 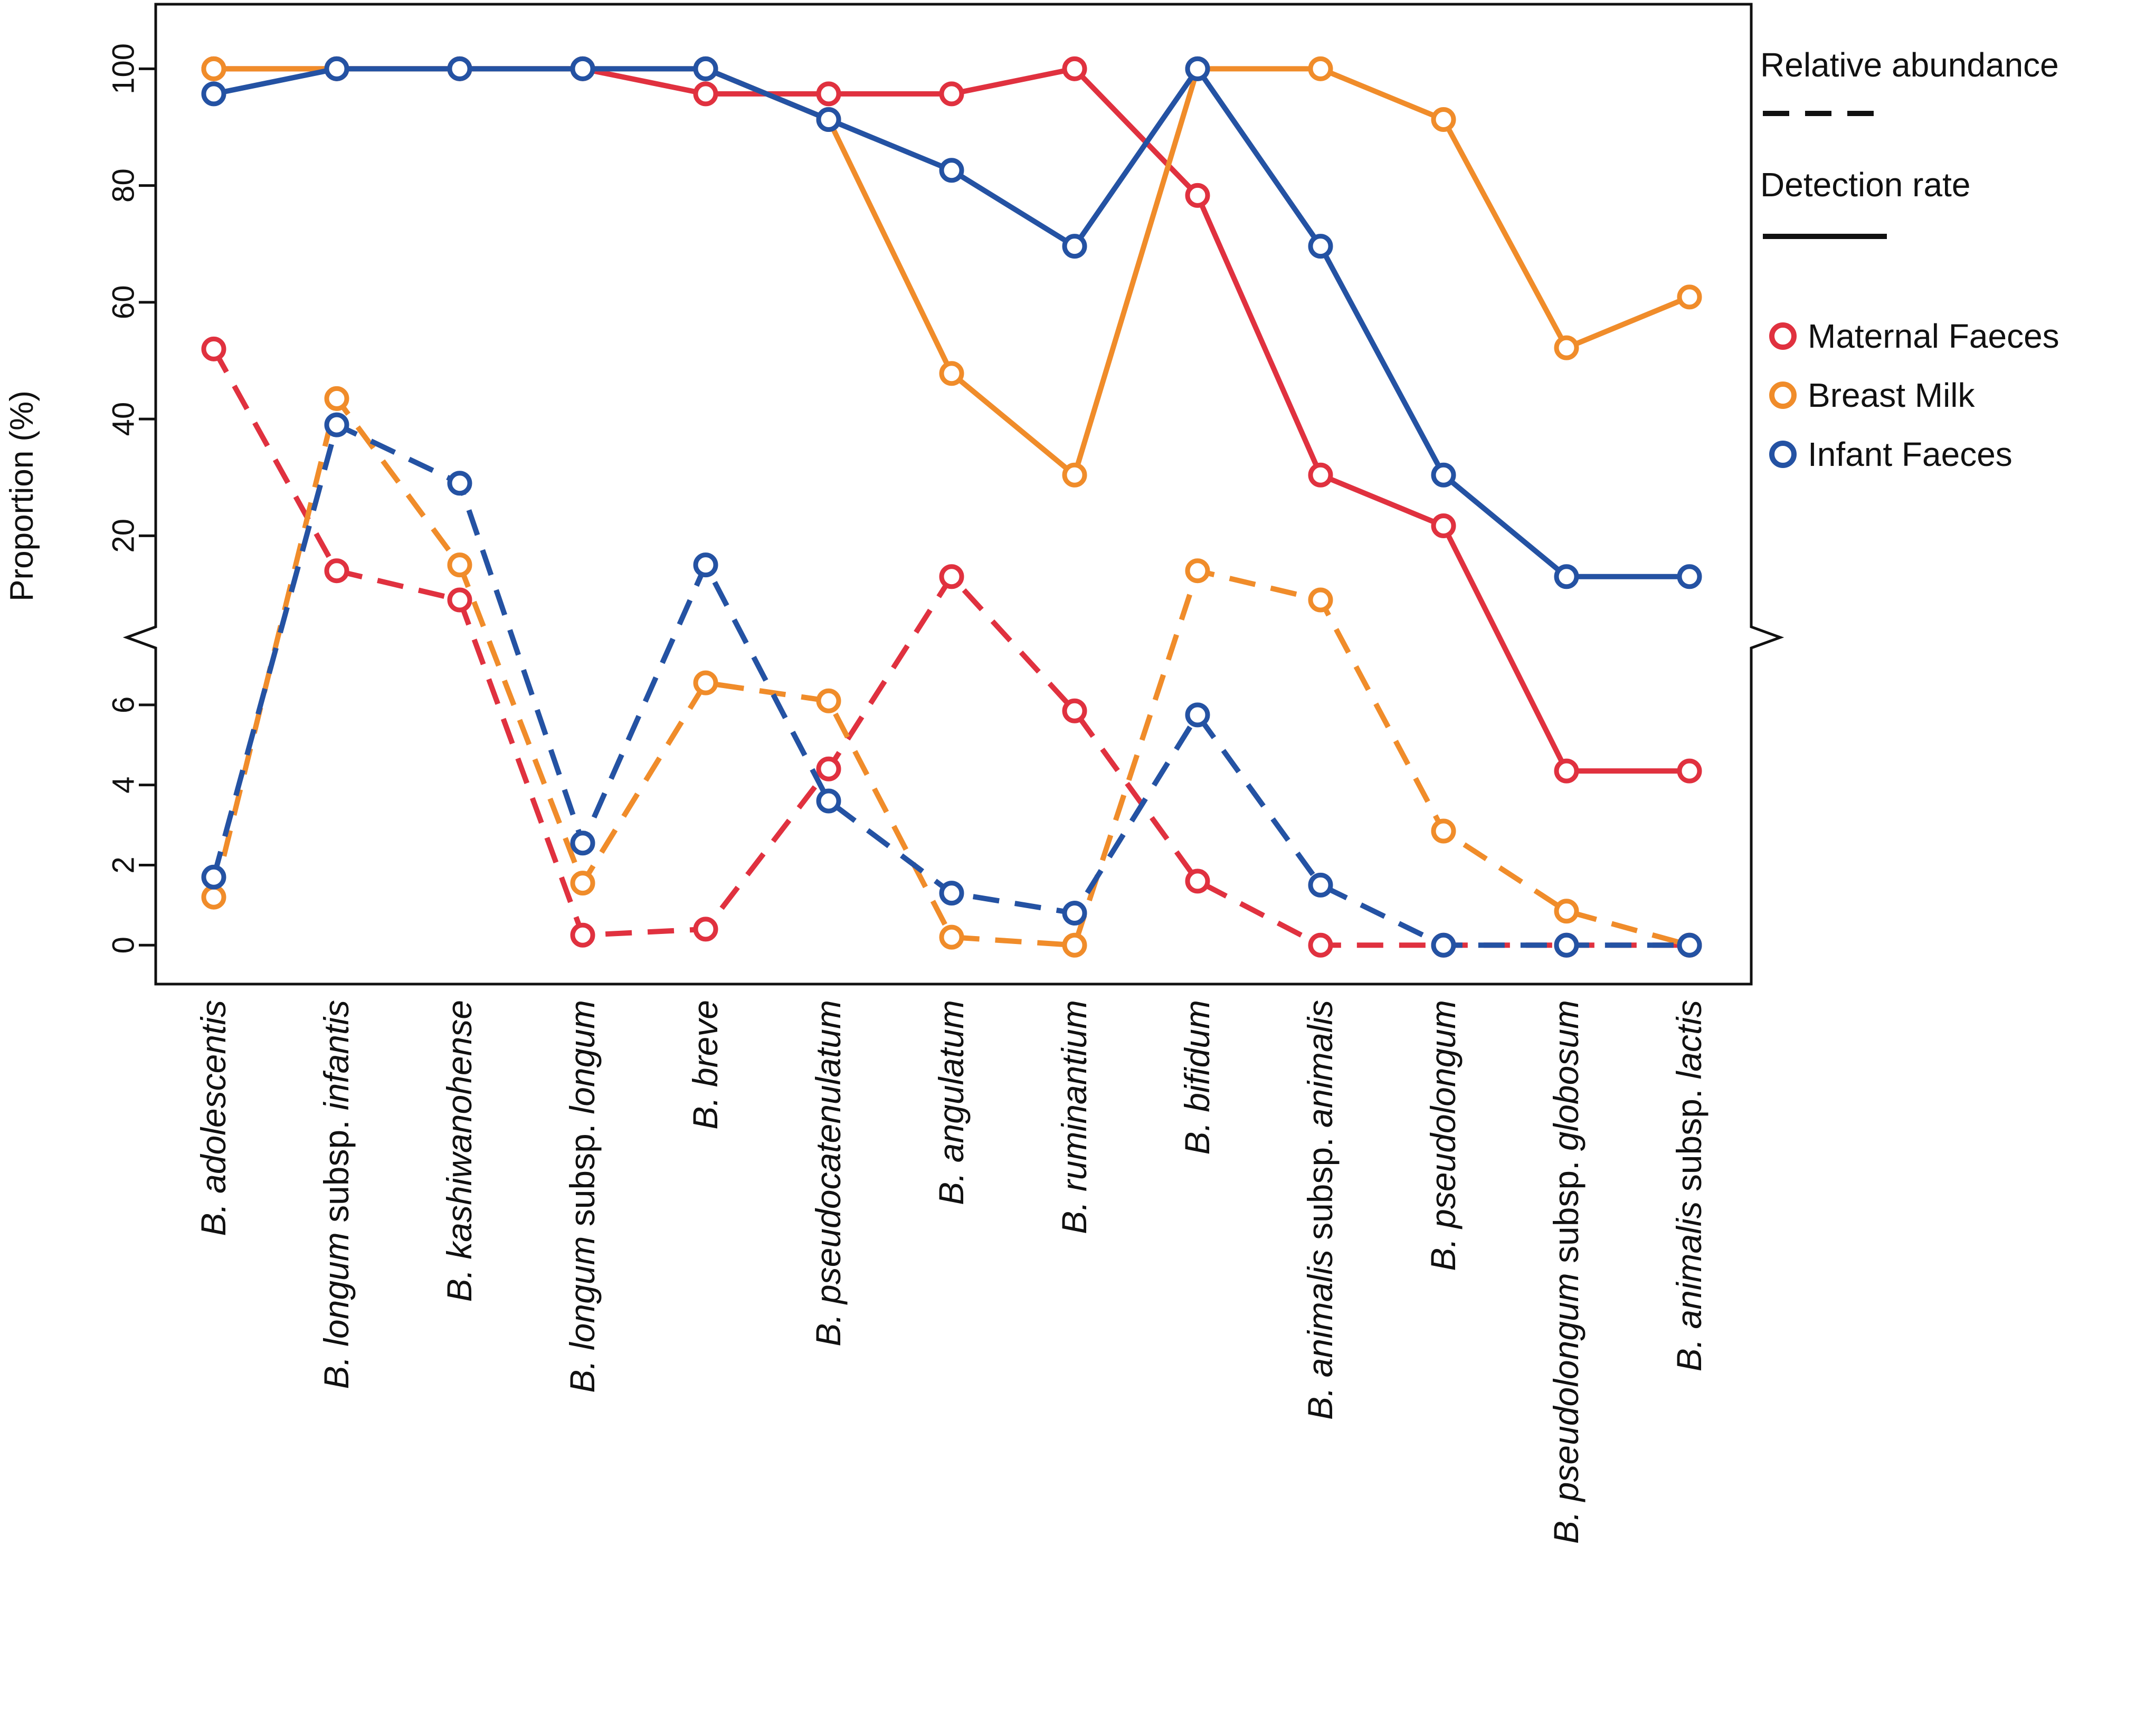 I want to click on x-category-label-part: lactis, so click(x=1688, y=1039).